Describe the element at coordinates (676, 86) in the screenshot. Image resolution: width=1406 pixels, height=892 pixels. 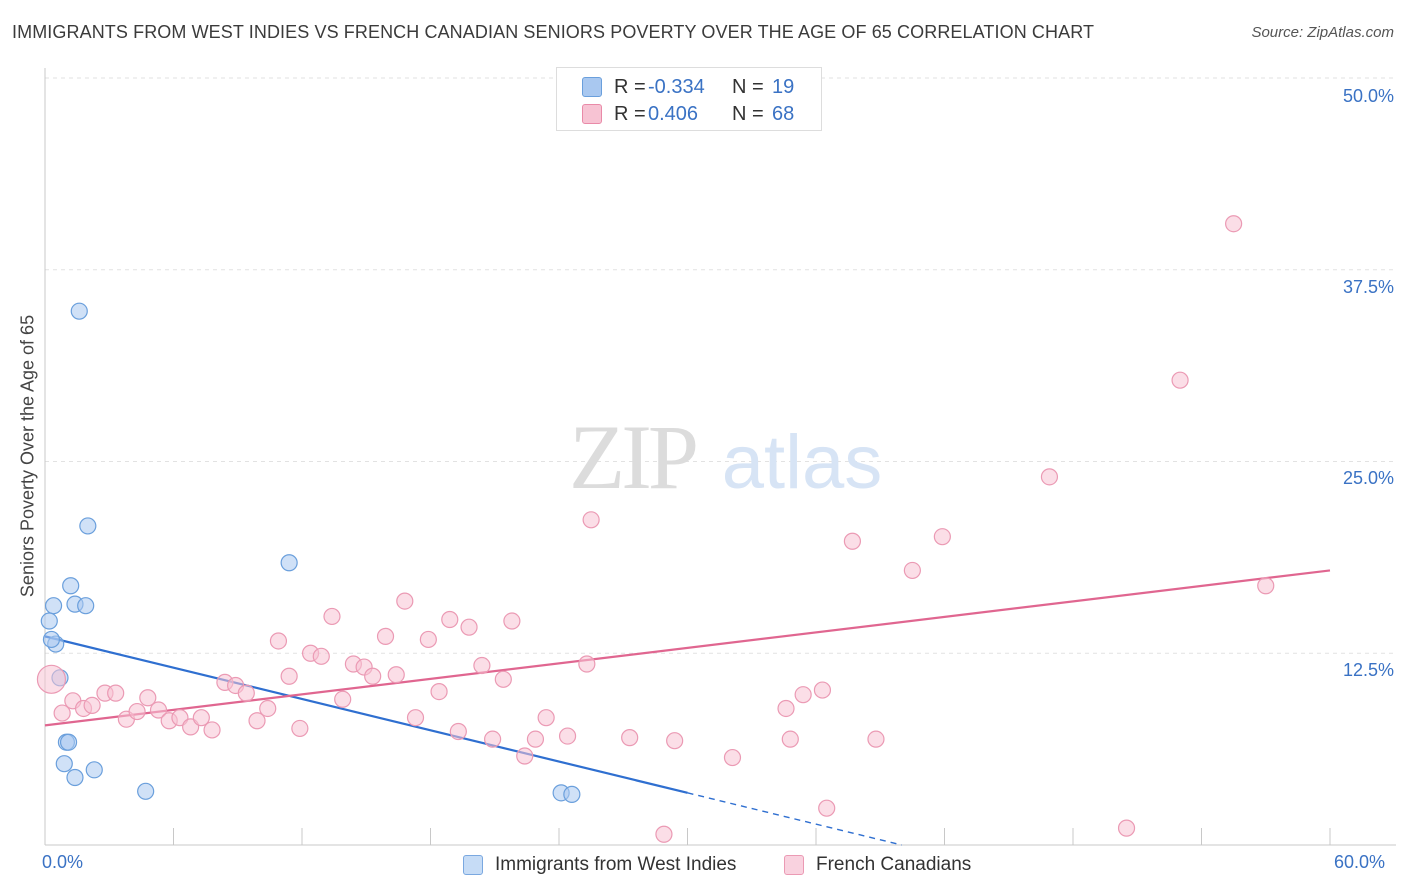
I see `legend-r-value: -0.334` at that location.